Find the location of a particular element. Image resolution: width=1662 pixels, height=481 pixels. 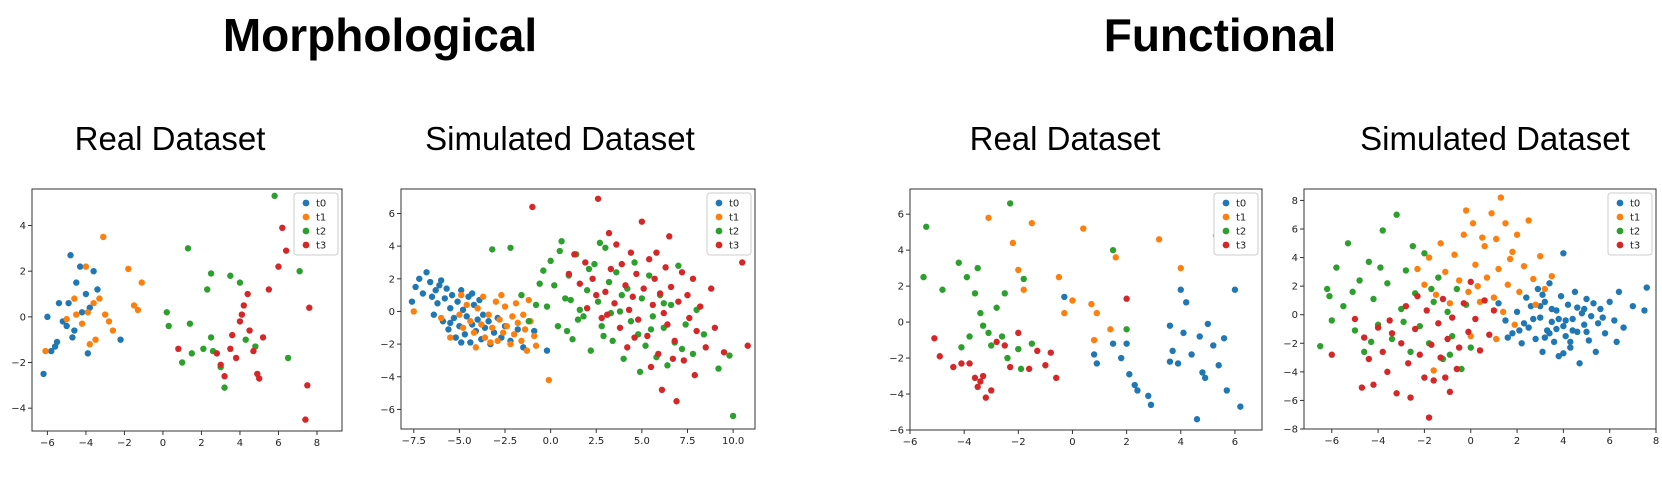

x-tick-label: 7.5 is located at coordinates (688, 441).